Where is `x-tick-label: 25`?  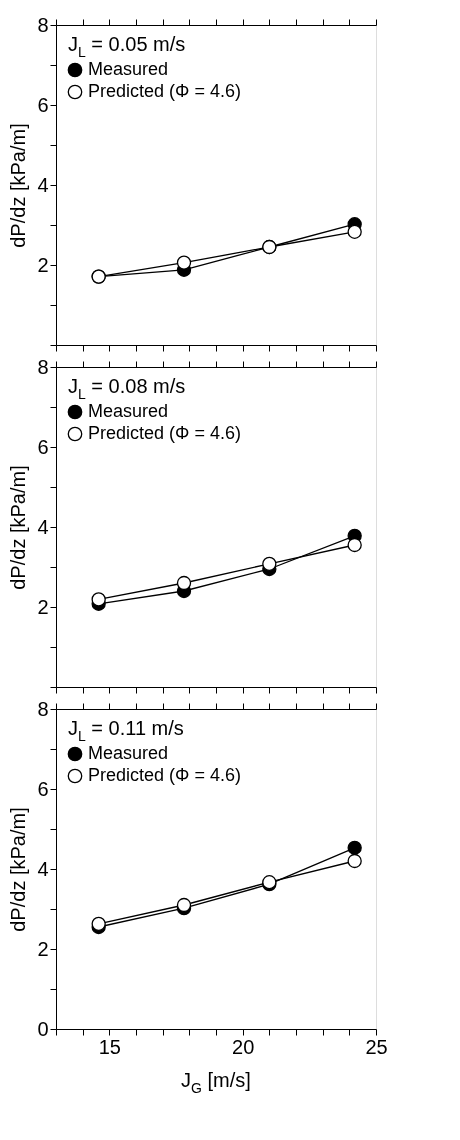 x-tick-label: 25 is located at coordinates (376, 1046).